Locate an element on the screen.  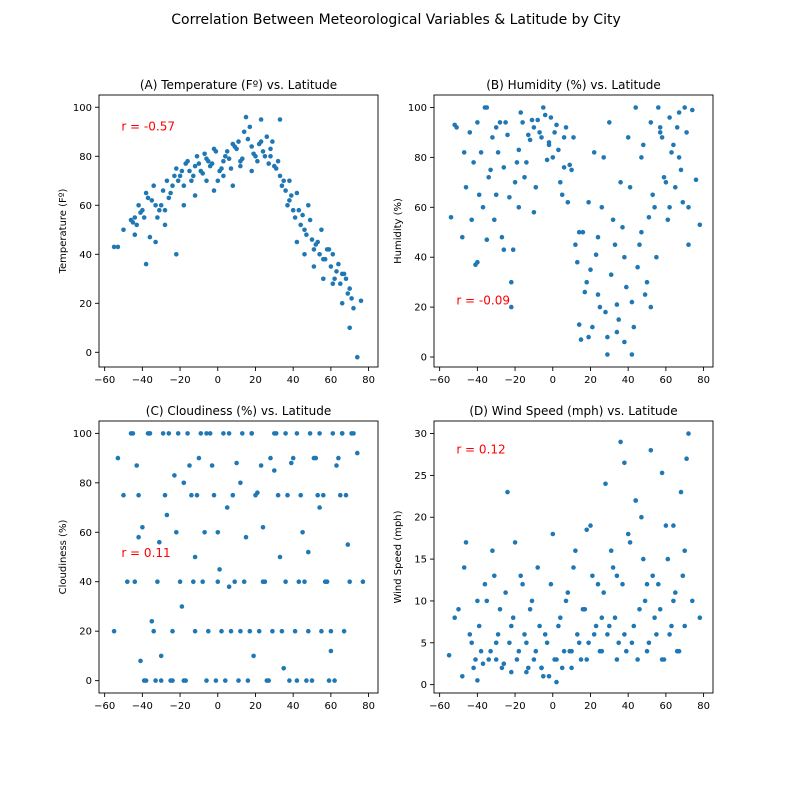
x-tick-label: −40 is located at coordinates (477, 706).